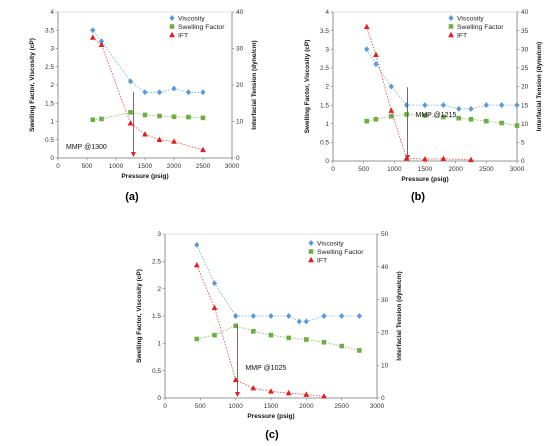 The width and height of the screenshot is (550, 446). I want to click on y-tick-label: 0.5, so click(324, 143).